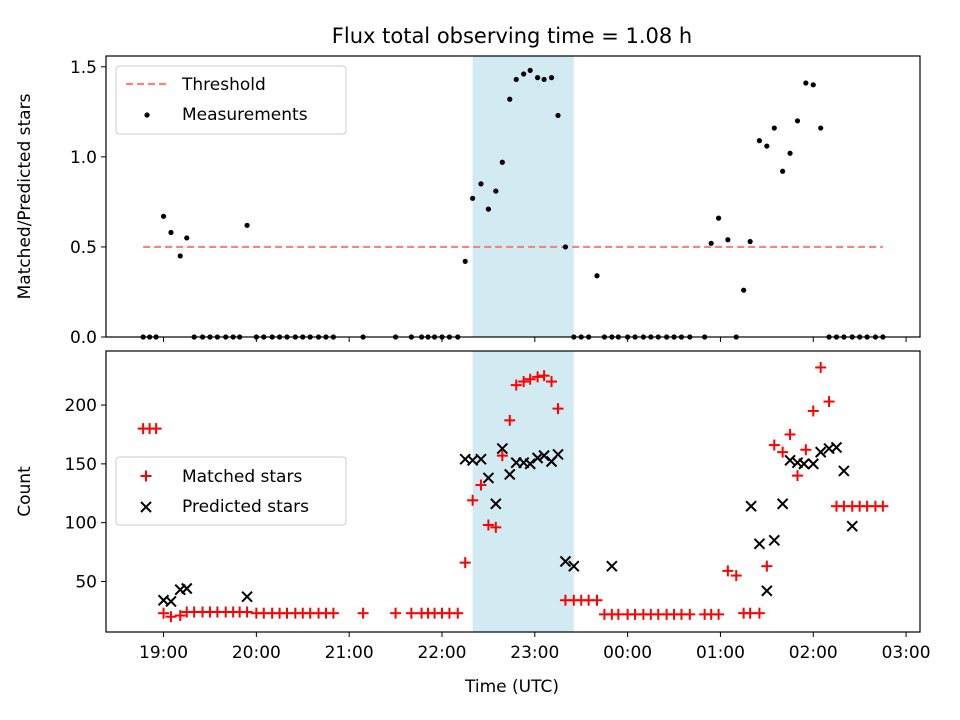 This screenshot has height=720, width=960. What do you see at coordinates (86, 582) in the screenshot?
I see `bot-y-tick-label: 50` at bounding box center [86, 582].